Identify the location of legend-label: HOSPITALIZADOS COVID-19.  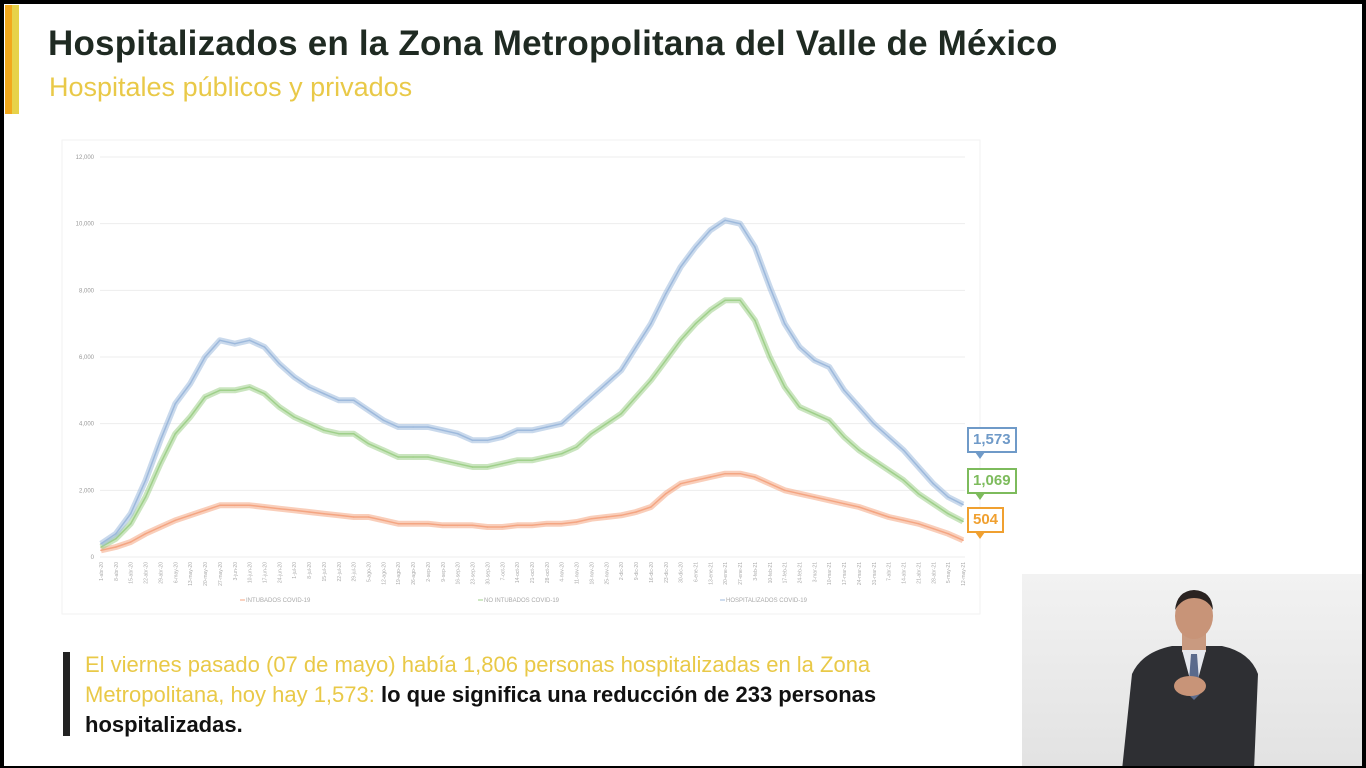
(767, 601).